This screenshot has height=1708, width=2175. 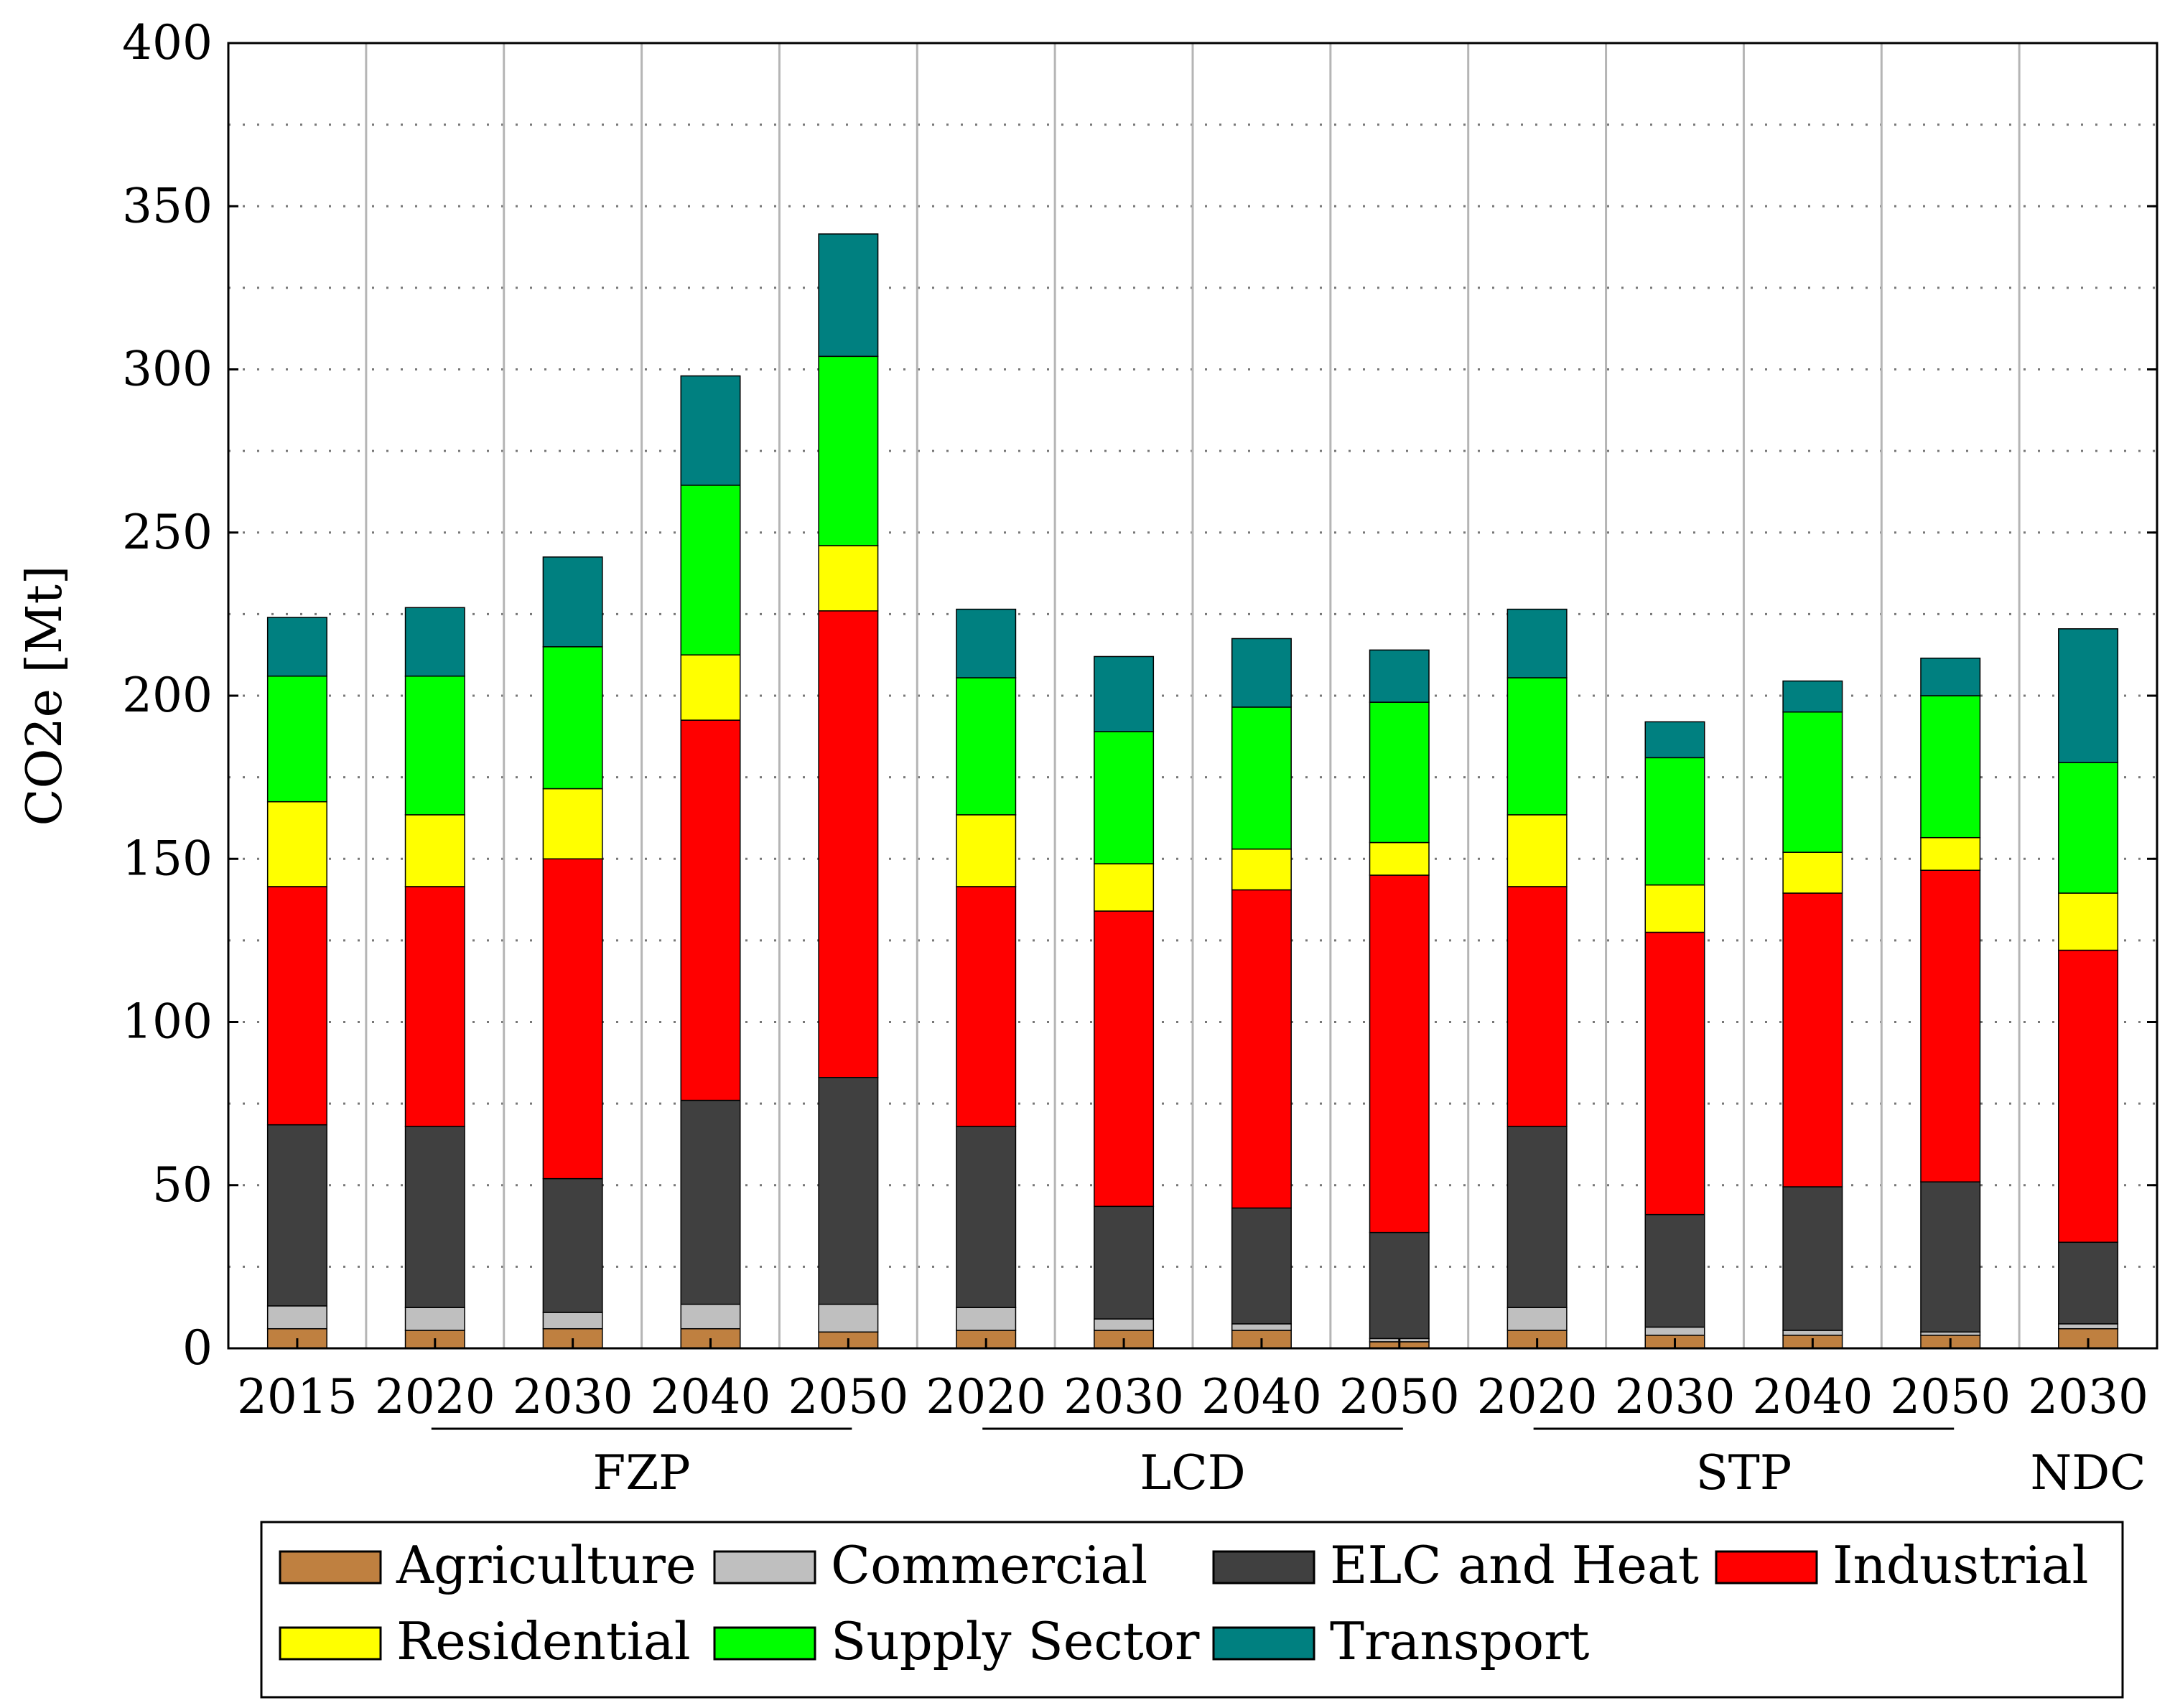 What do you see at coordinates (543, 1641) in the screenshot?
I see `legend-label: Residential` at bounding box center [543, 1641].